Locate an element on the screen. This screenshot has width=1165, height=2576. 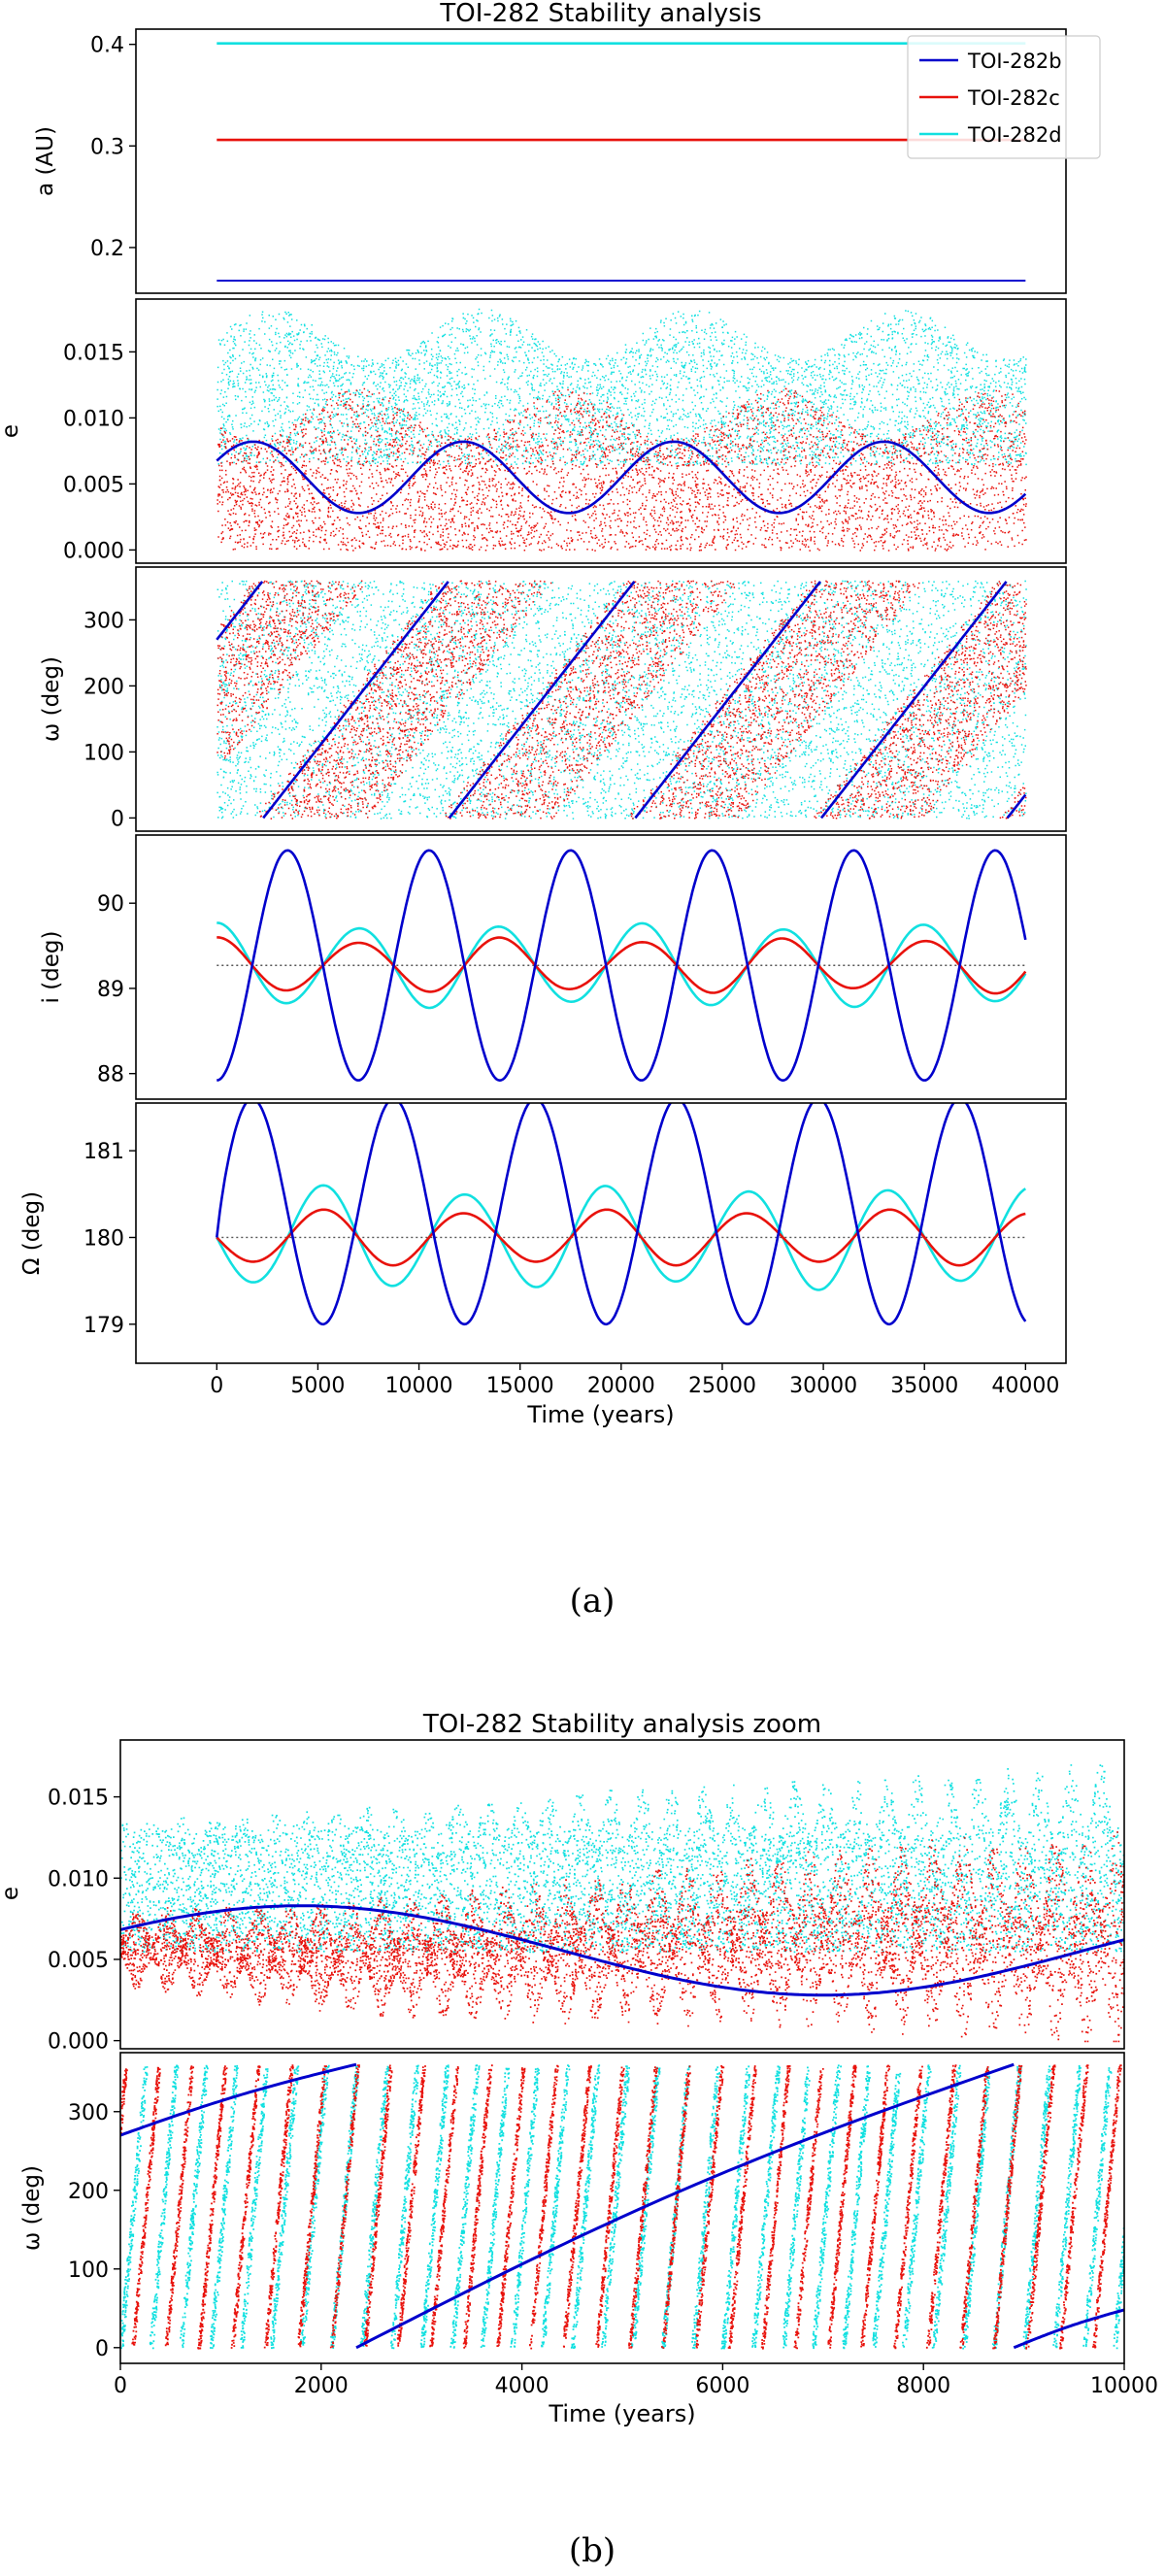
a-x-xtick-label: 35000 is located at coordinates (924, 1386).